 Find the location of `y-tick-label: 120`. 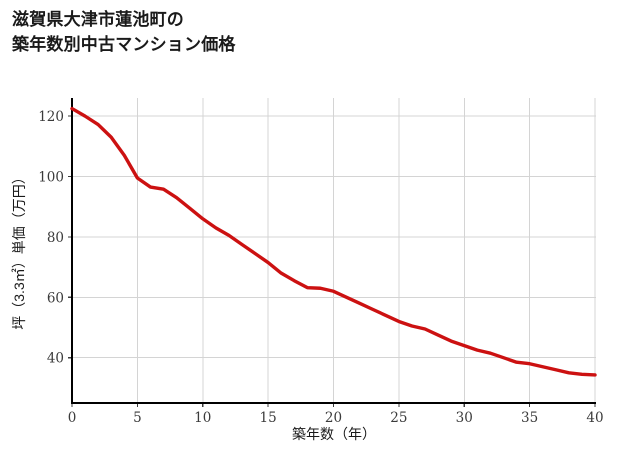

y-tick-label: 120 is located at coordinates (51, 117).